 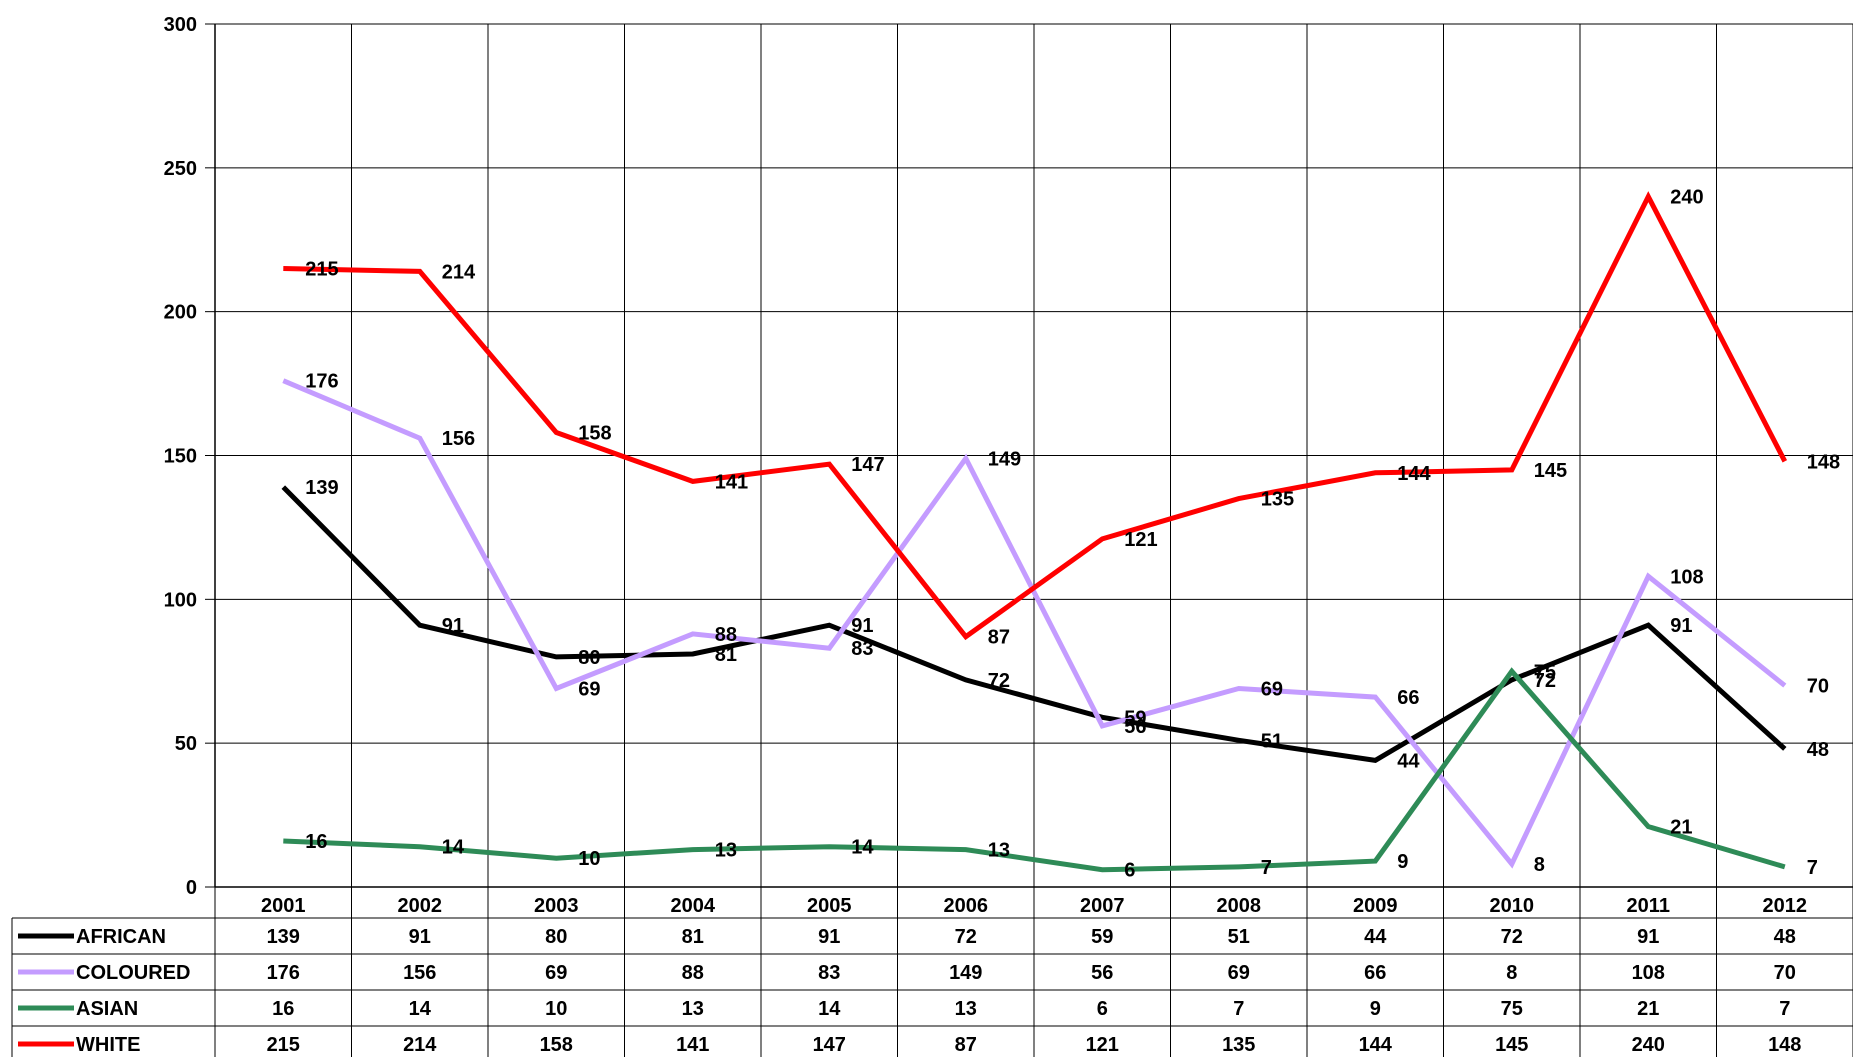 What do you see at coordinates (1511, 973) in the screenshot?
I see `table-cell: 8` at bounding box center [1511, 973].